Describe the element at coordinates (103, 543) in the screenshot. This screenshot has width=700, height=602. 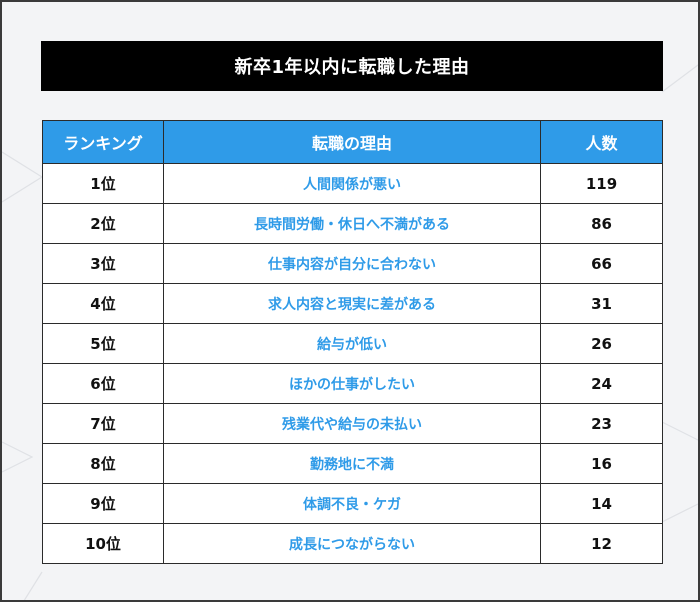
I see `rank-cell: 10位` at that location.